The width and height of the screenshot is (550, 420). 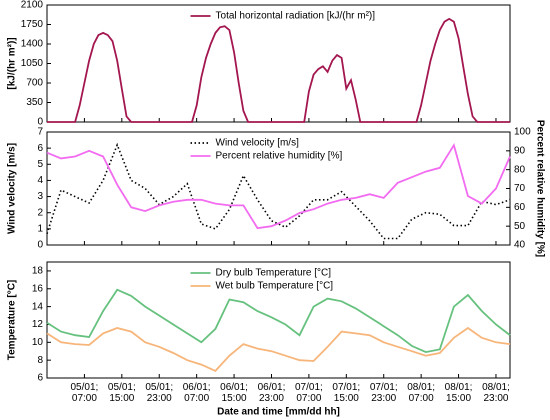 What do you see at coordinates (40, 212) in the screenshot?
I see `y-tick-label: 2` at bounding box center [40, 212].